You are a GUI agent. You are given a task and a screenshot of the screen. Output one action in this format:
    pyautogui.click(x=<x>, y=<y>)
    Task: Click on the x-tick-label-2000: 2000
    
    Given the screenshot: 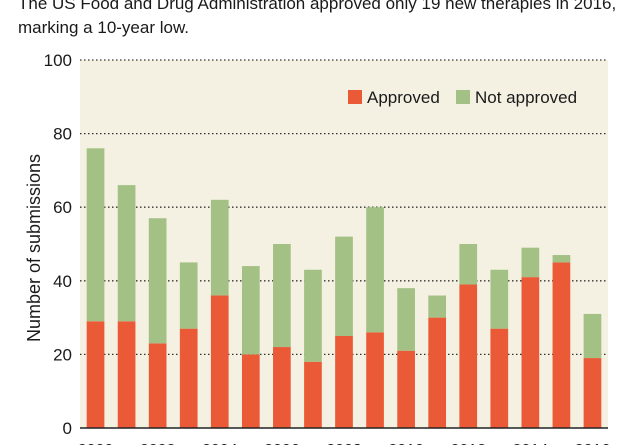 What is the action you would take?
    pyautogui.click(x=96, y=443)
    